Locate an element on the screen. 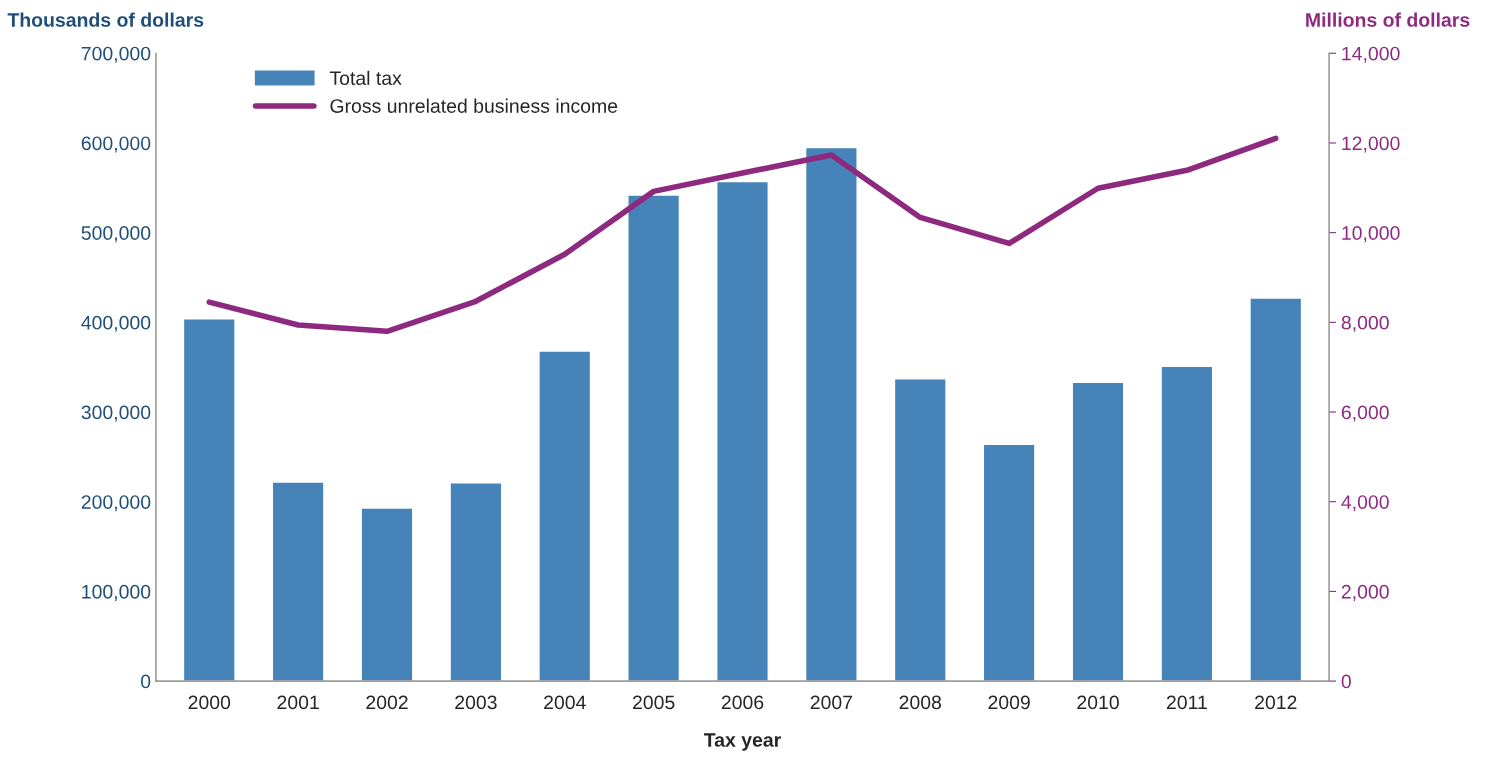  y-tick-label: 600,000 is located at coordinates (116, 144).